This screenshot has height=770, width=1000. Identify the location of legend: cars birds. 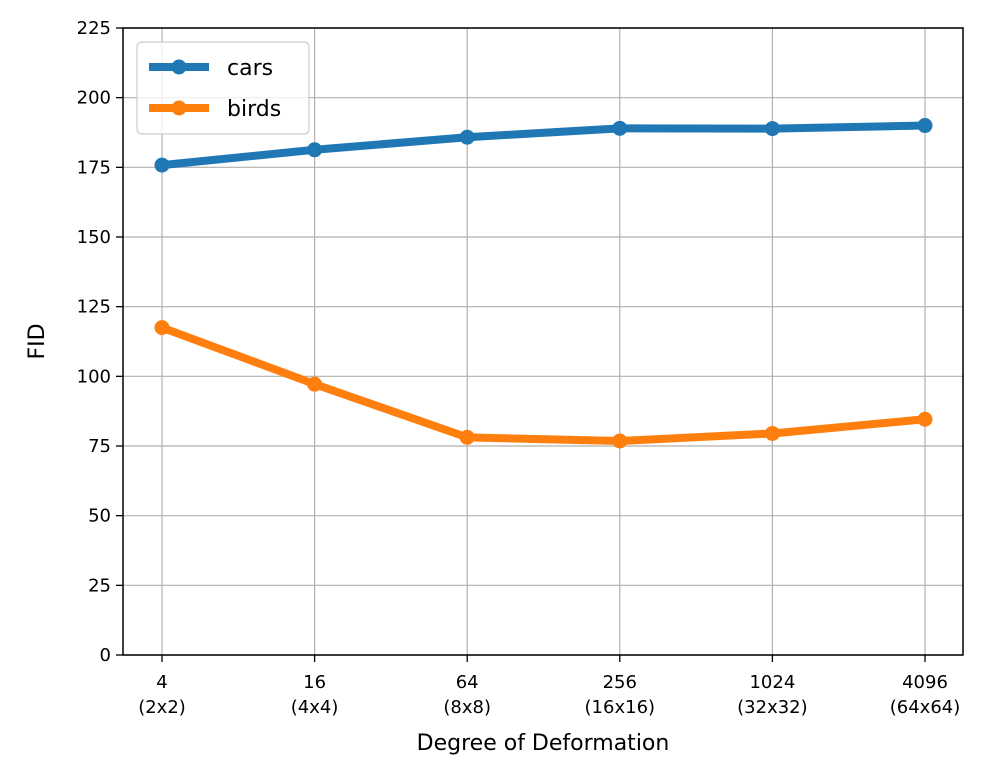
(223, 88).